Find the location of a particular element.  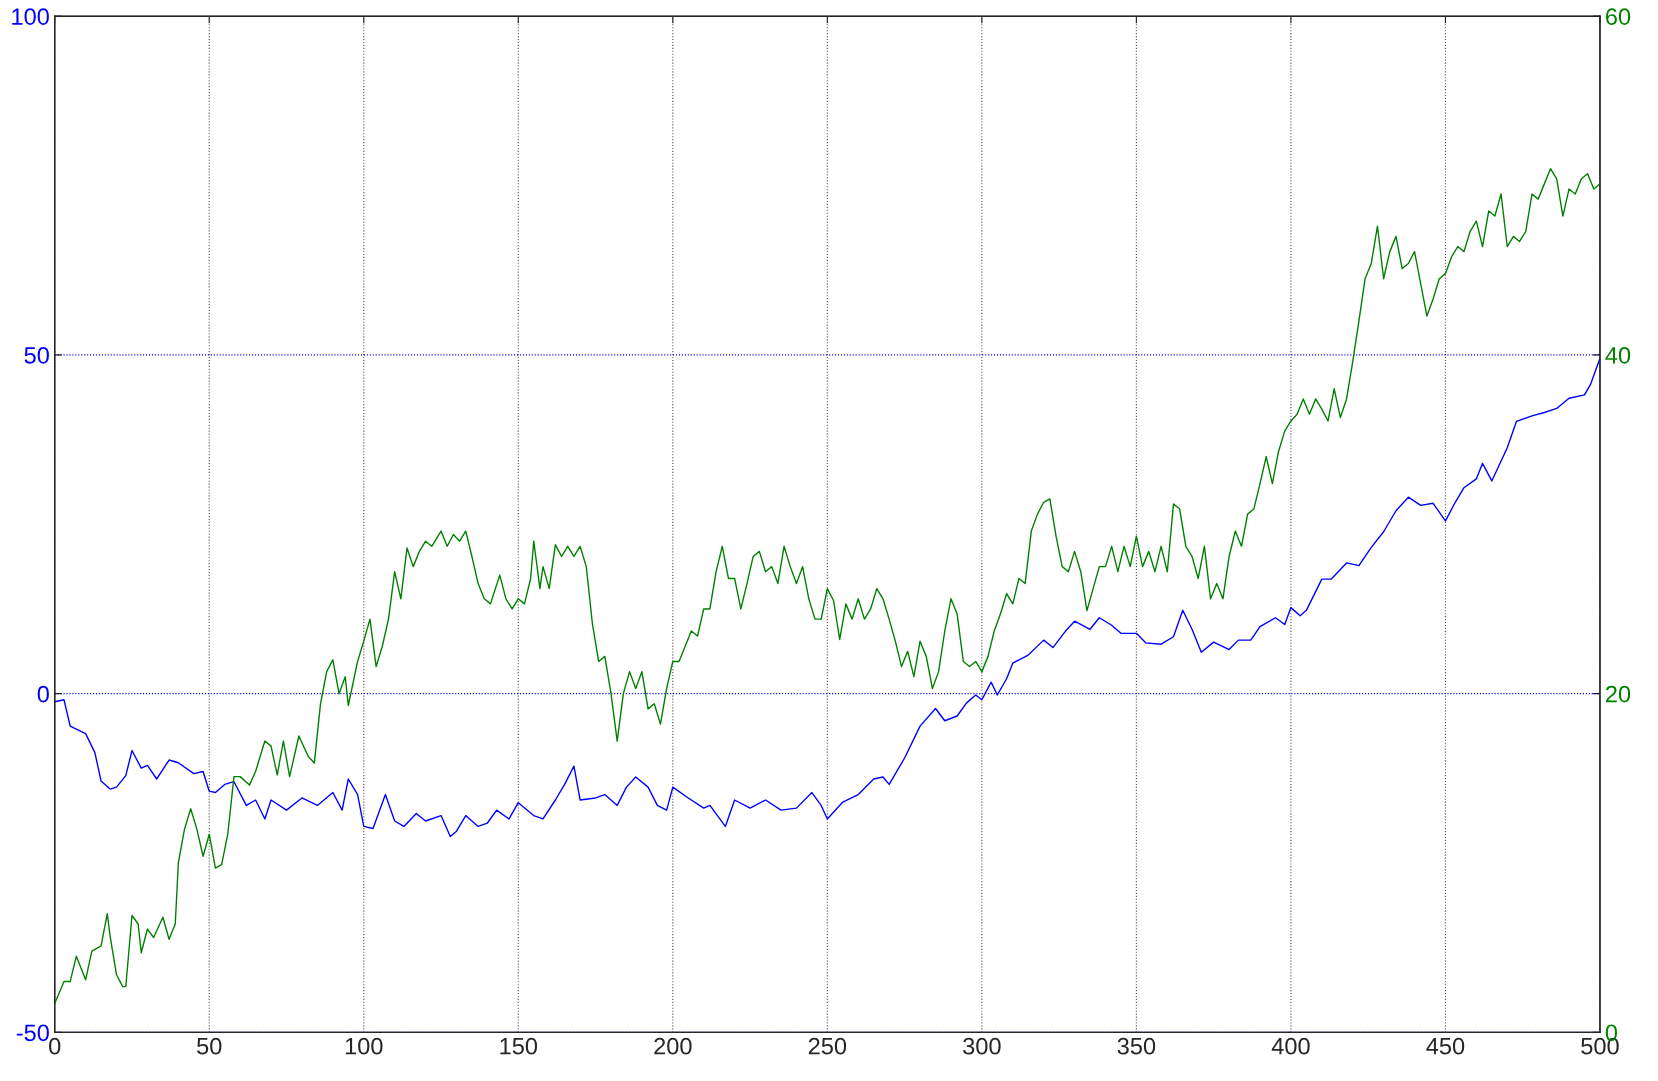

y2-tick-label: 60 is located at coordinates (1618, 16).